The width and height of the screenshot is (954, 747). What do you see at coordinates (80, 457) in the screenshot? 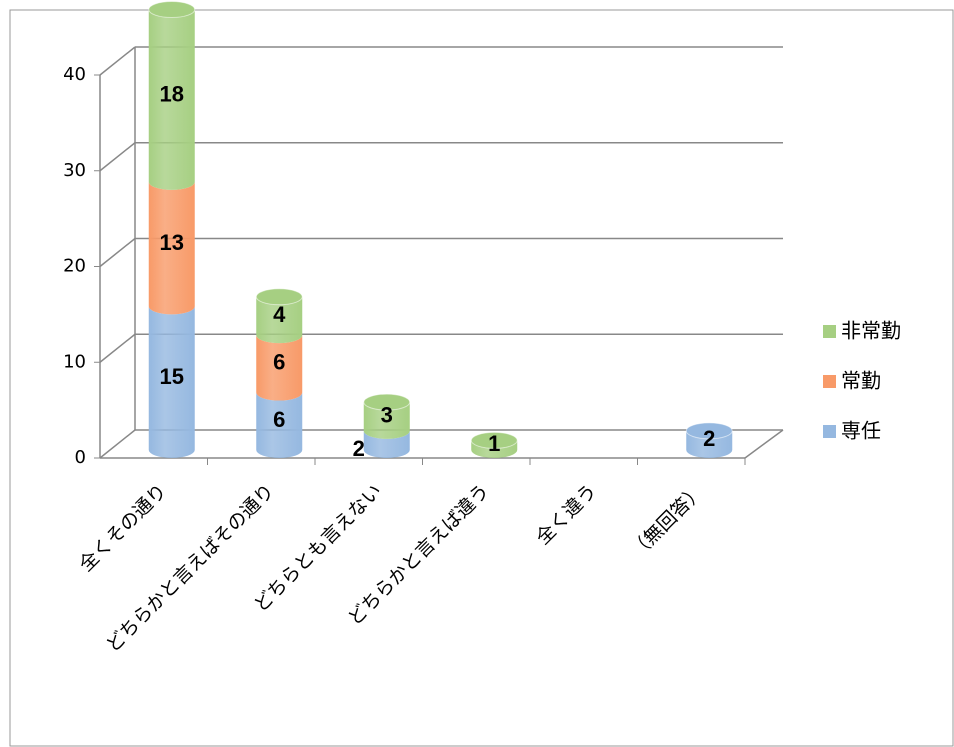
I see `y-tick-label: 0` at bounding box center [80, 457].